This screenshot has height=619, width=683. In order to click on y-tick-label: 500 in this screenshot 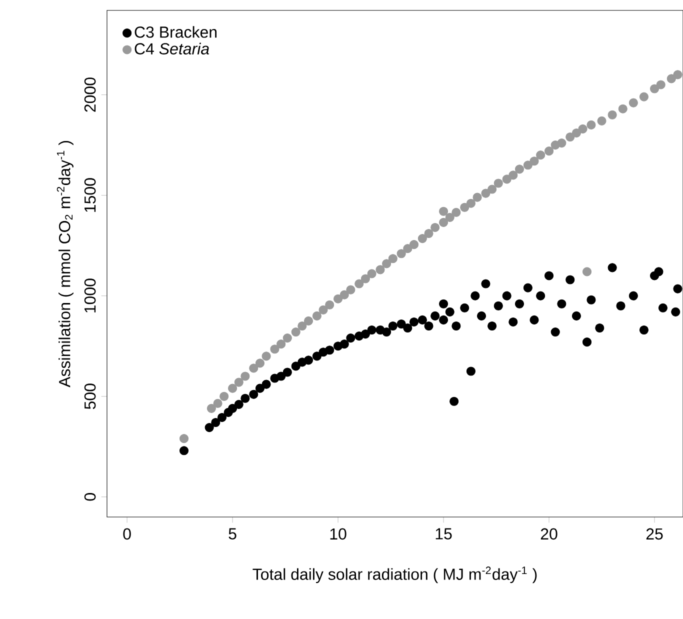, I will do `click(90, 397)`.